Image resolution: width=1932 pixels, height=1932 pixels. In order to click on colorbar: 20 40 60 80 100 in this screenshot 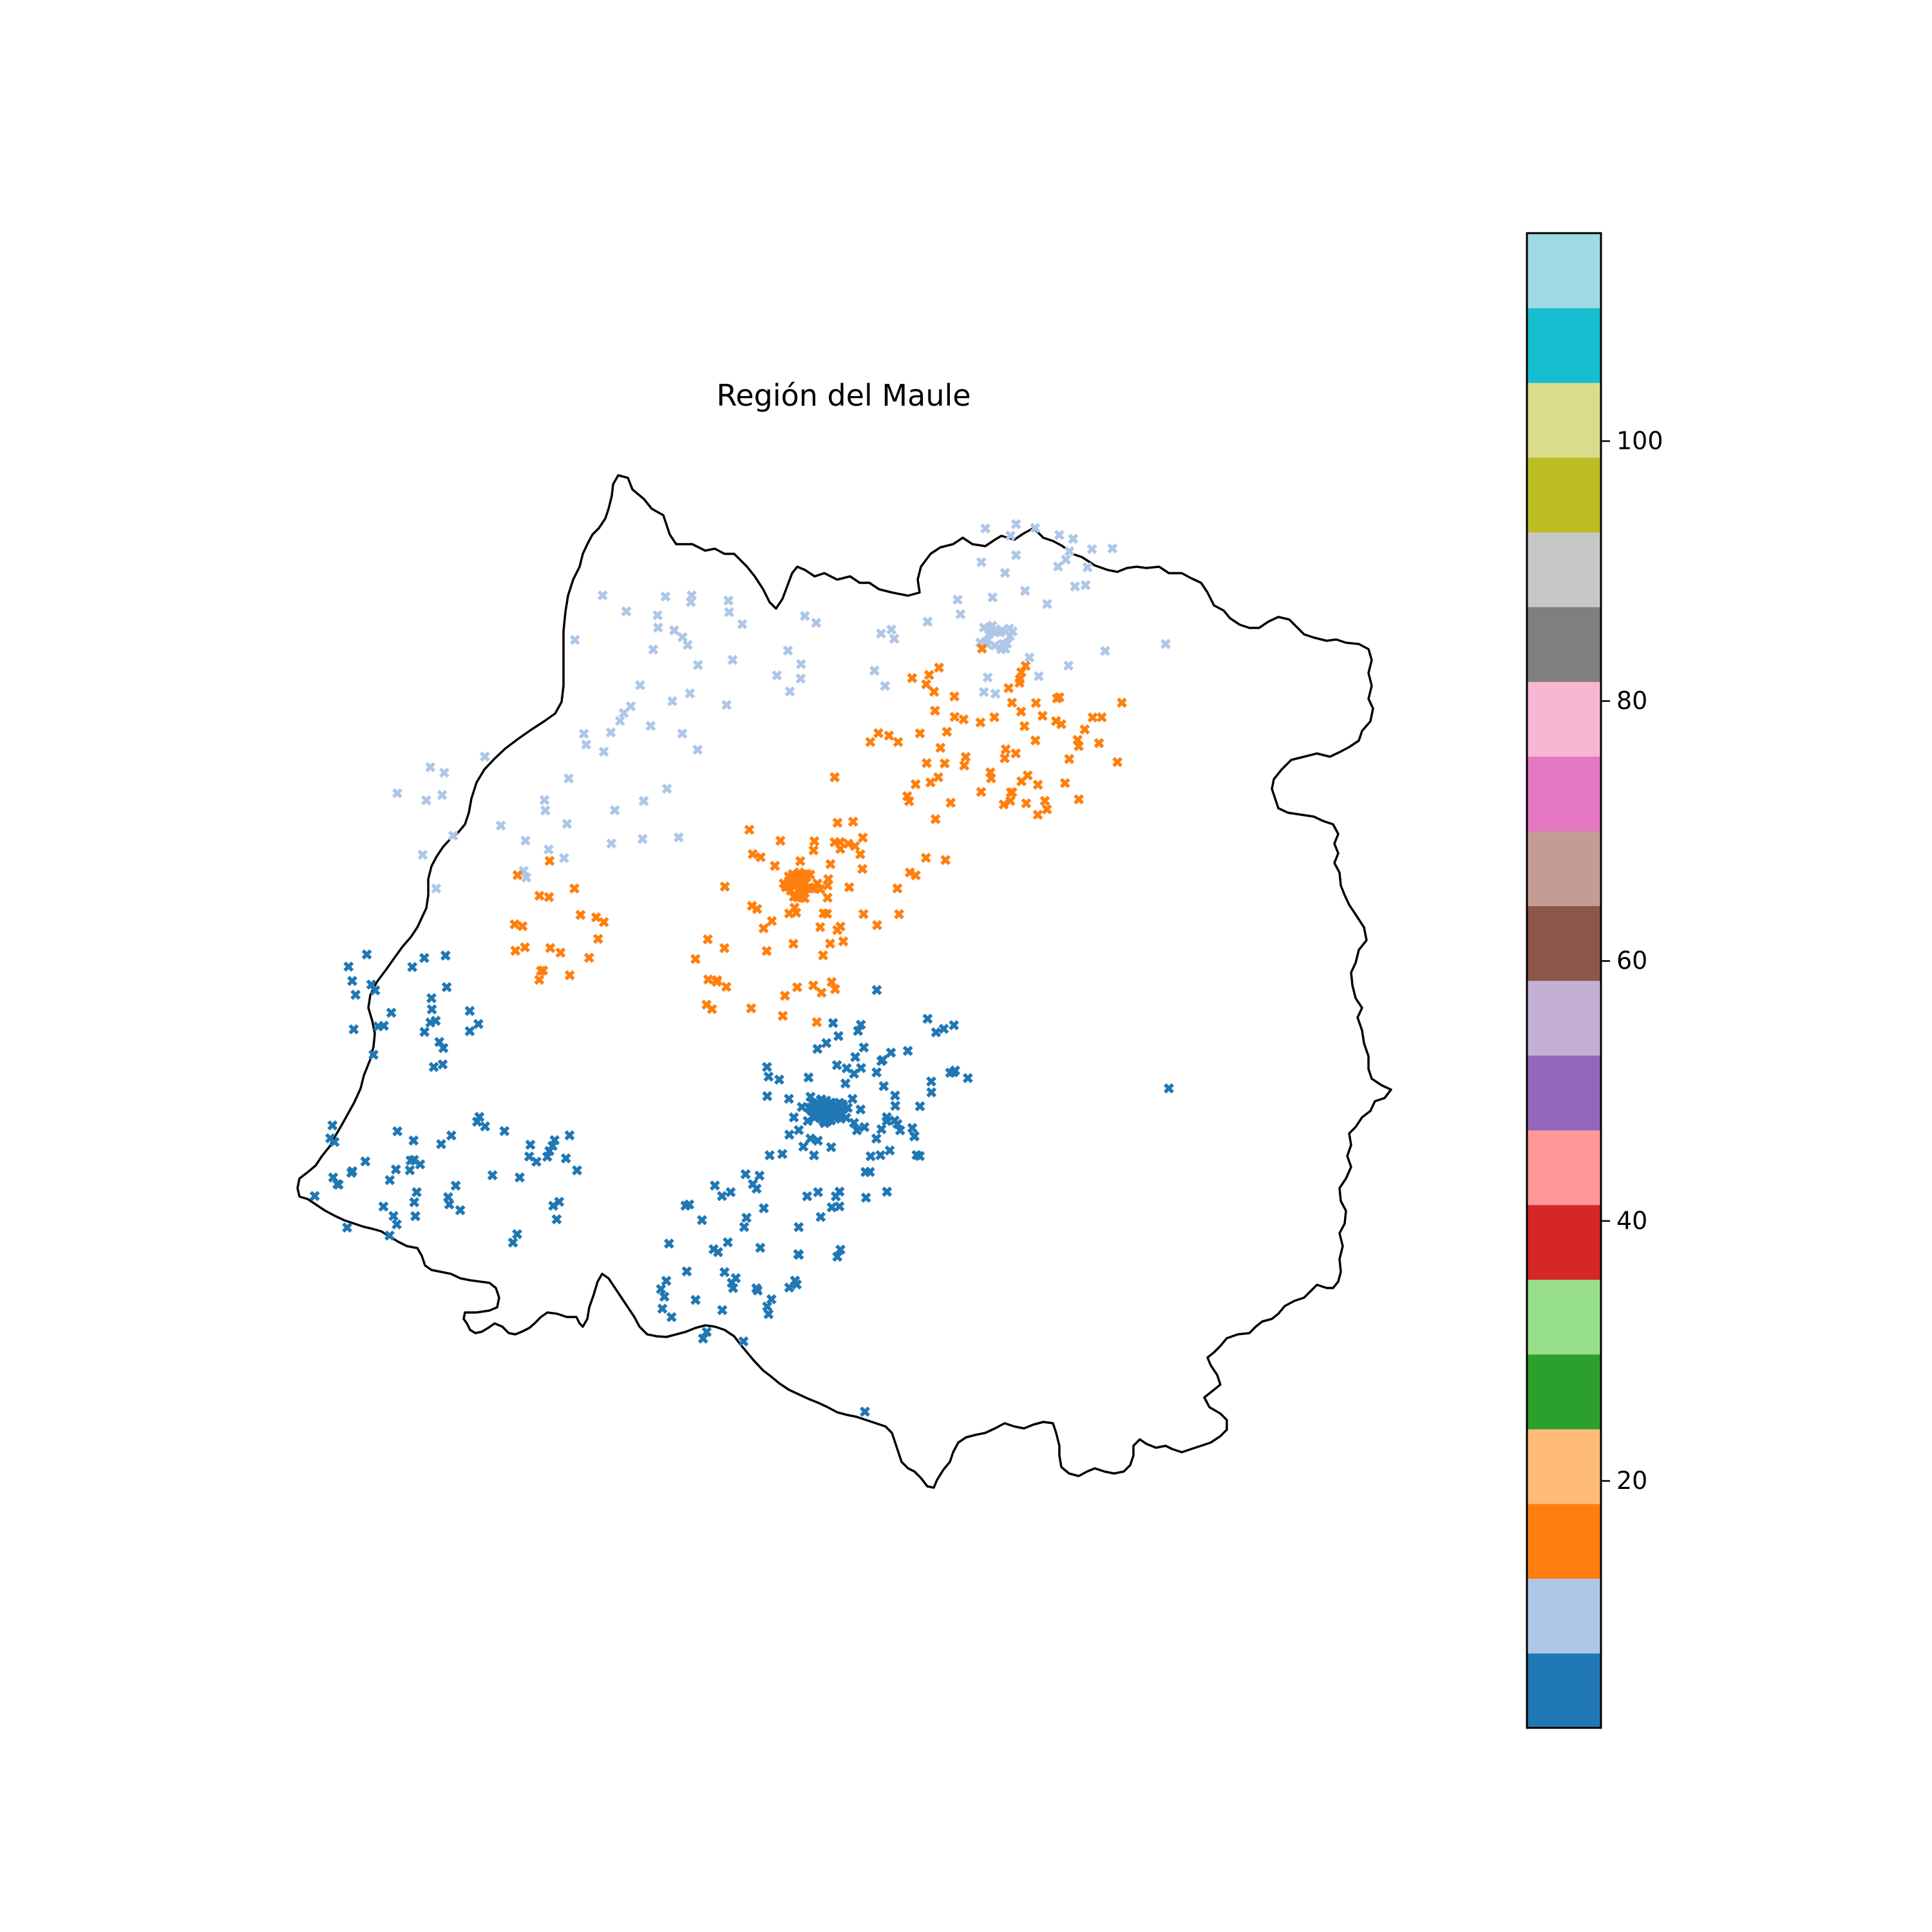, I will do `click(1595, 980)`.